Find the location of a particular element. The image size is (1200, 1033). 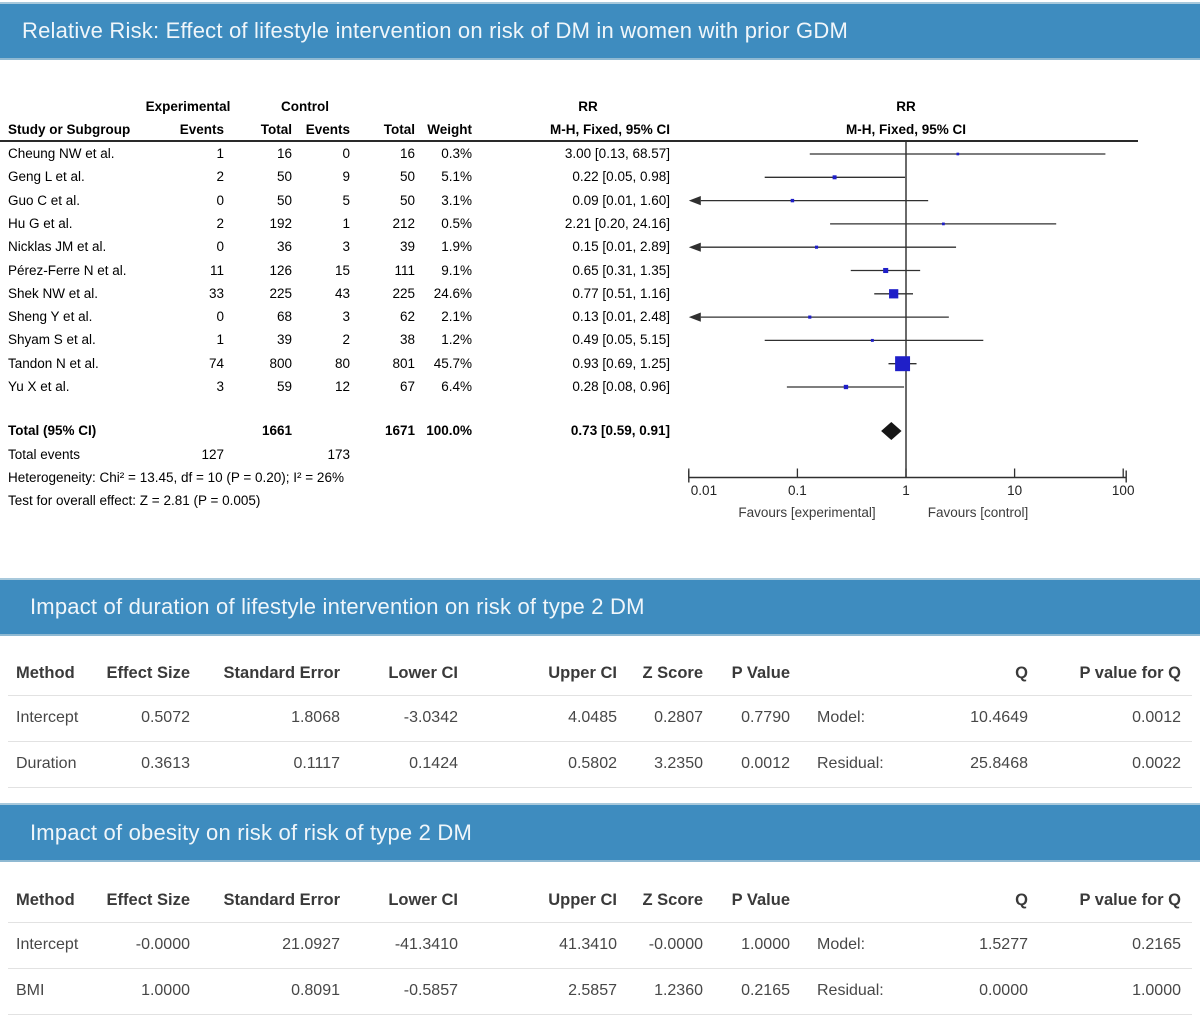

favours-experimental-label: Favours [experimental] is located at coordinates (806, 512).